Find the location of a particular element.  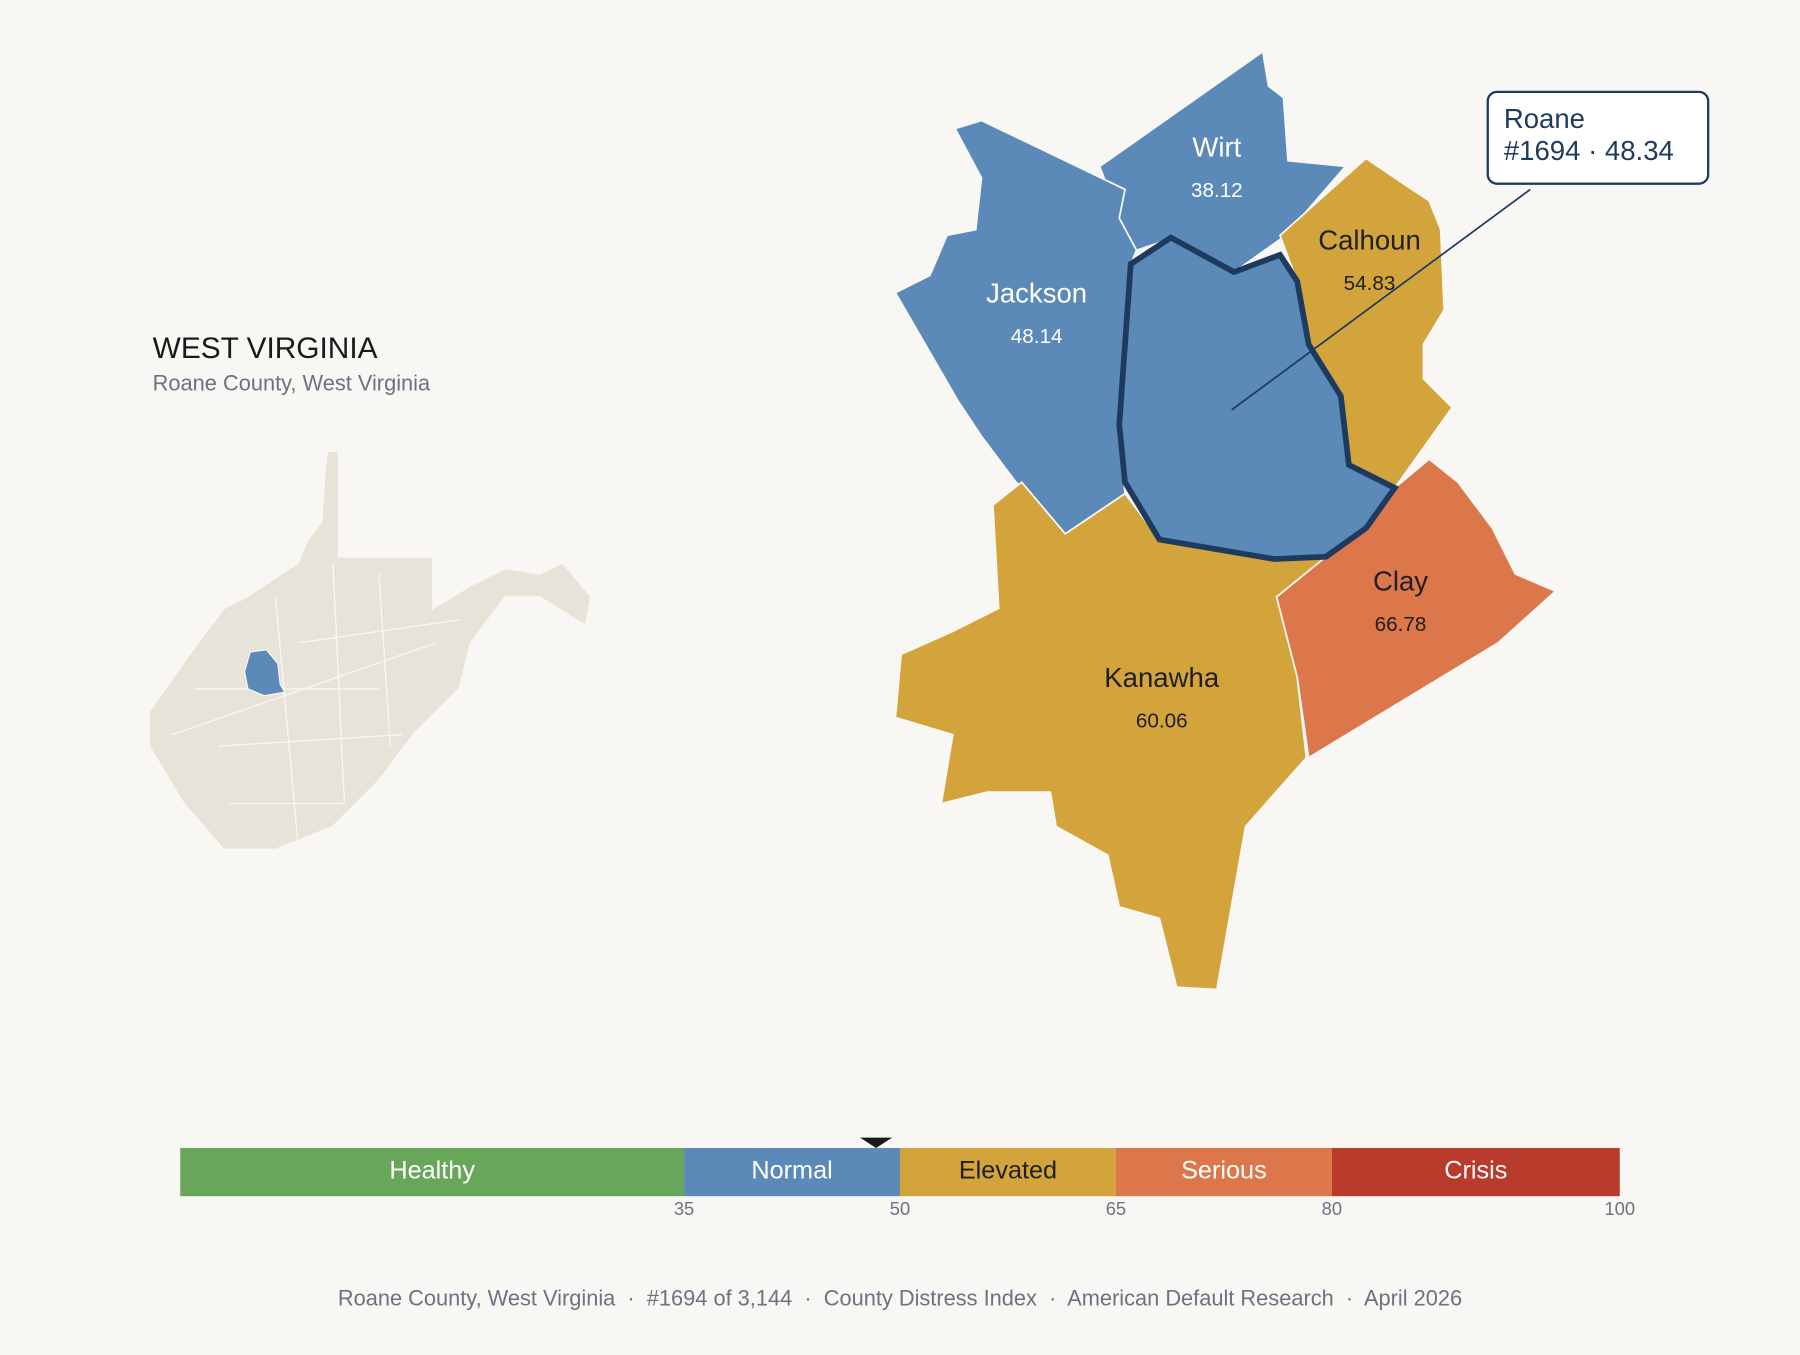

scale-band-label: Healthy is located at coordinates (432, 1171).